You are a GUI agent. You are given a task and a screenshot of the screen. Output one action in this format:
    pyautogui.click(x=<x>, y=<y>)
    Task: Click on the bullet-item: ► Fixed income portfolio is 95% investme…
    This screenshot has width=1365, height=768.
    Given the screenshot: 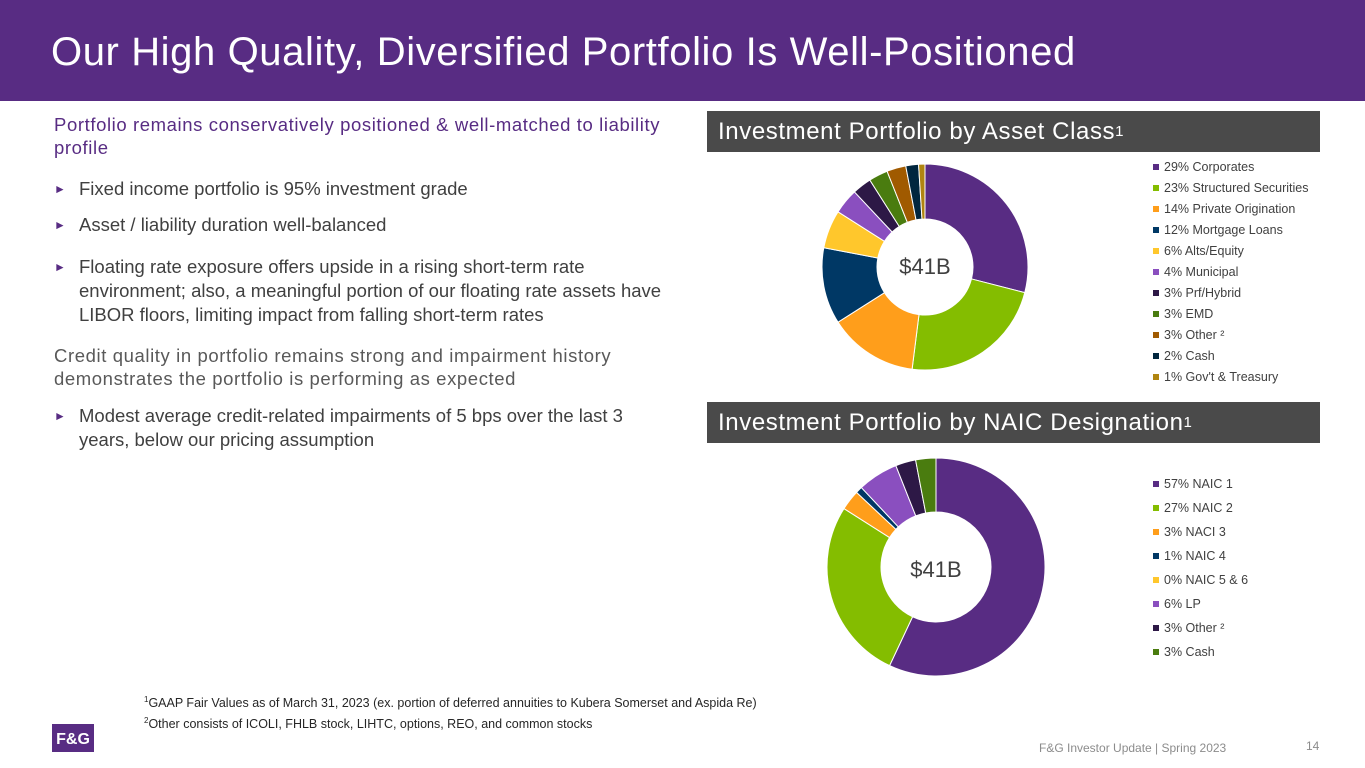 What is the action you would take?
    pyautogui.click(x=364, y=189)
    